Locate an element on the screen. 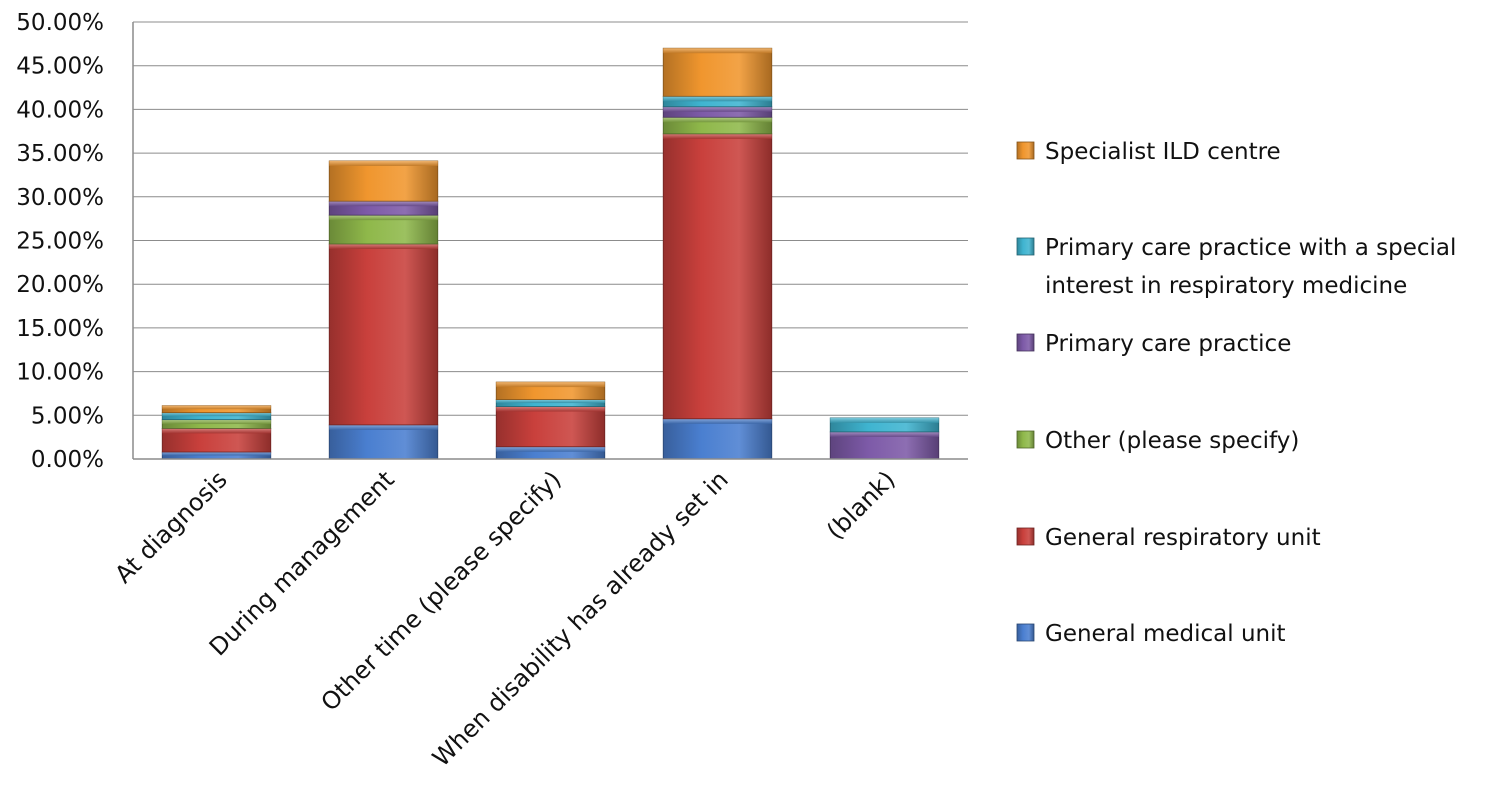  y-tick-label: 30.00% is located at coordinates (60, 198).